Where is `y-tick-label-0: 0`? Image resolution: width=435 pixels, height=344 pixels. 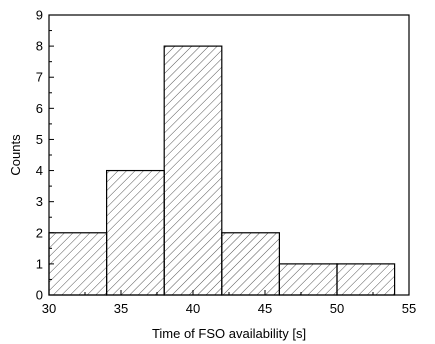 y-tick-label-0: 0 is located at coordinates (39, 295).